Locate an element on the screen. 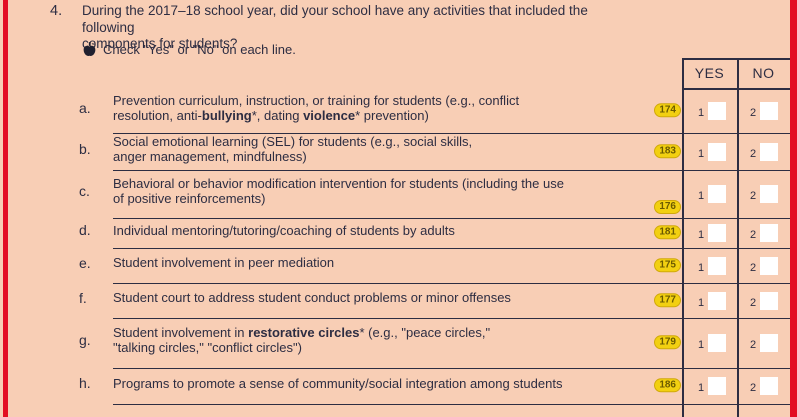 The width and height of the screenshot is (797, 417). instruction-text: Check "Yes" or "No" on each line. is located at coordinates (199, 49).